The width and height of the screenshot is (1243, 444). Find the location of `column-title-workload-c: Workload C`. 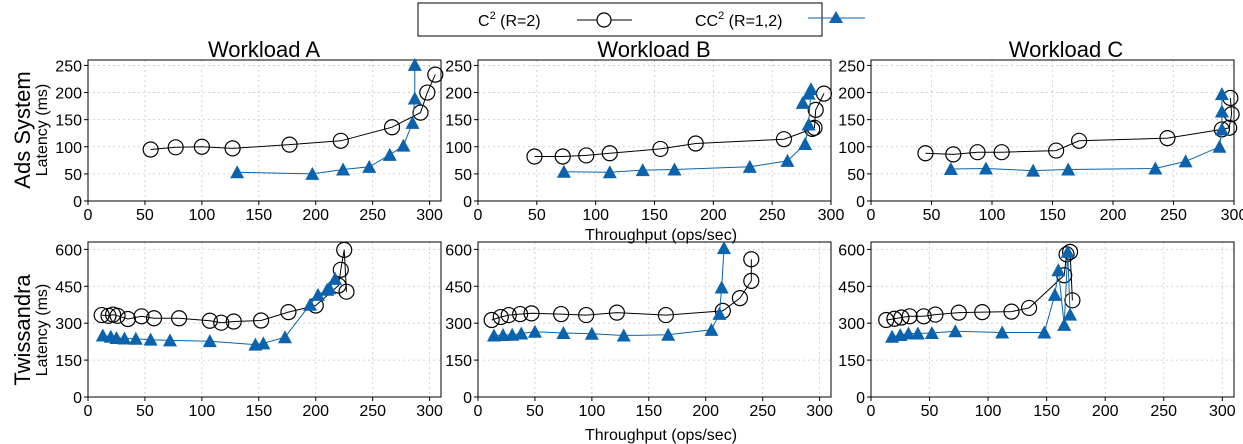

column-title-workload-c: Workload C is located at coordinates (1066, 49).